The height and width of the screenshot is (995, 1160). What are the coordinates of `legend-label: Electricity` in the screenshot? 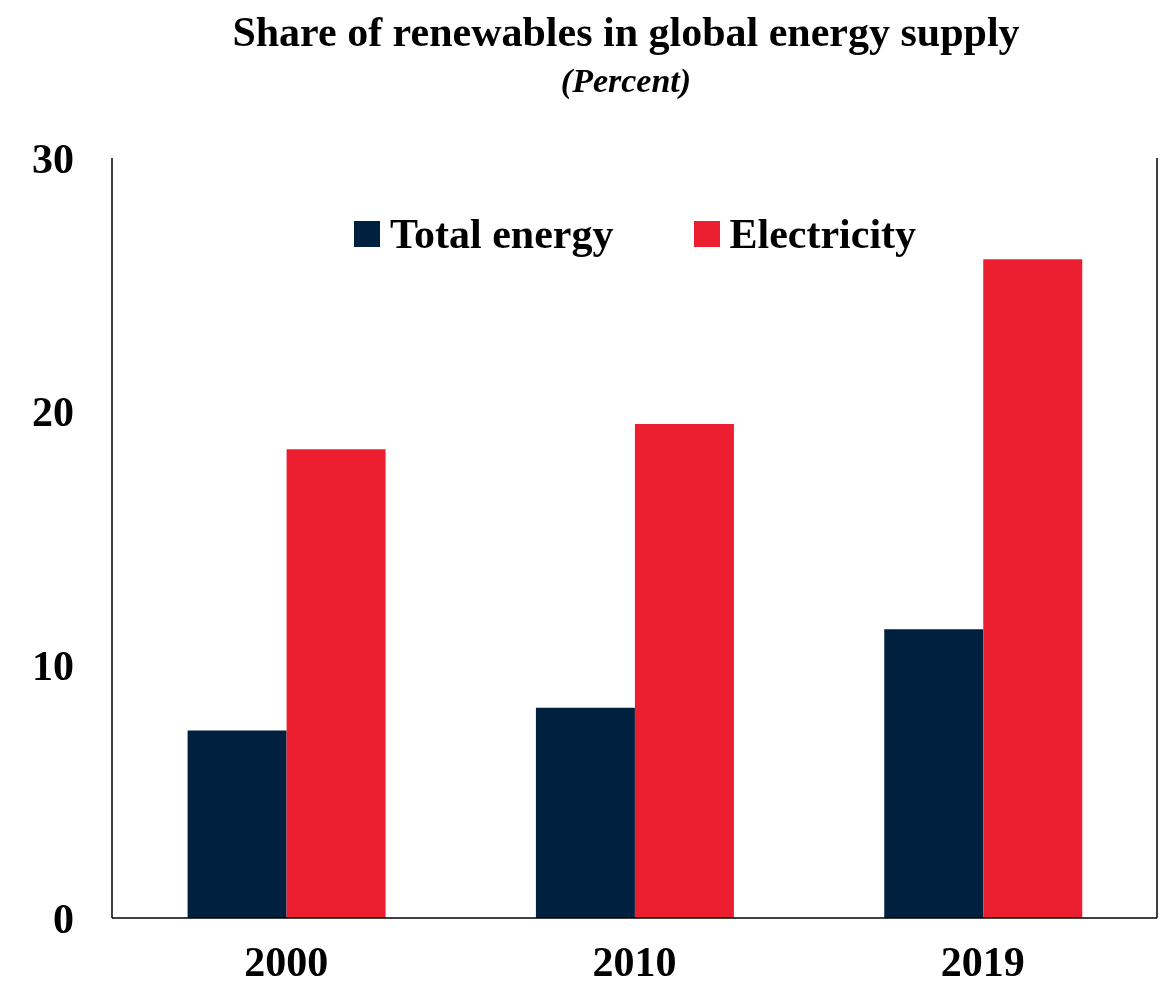 It's located at (823, 234).